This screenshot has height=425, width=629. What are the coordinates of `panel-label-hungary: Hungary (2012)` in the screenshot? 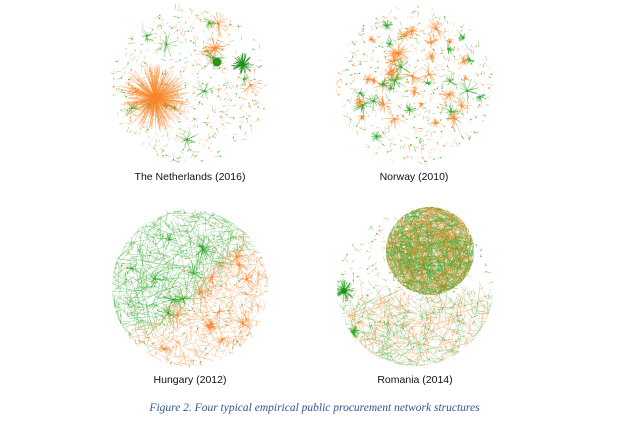 It's located at (190, 380).